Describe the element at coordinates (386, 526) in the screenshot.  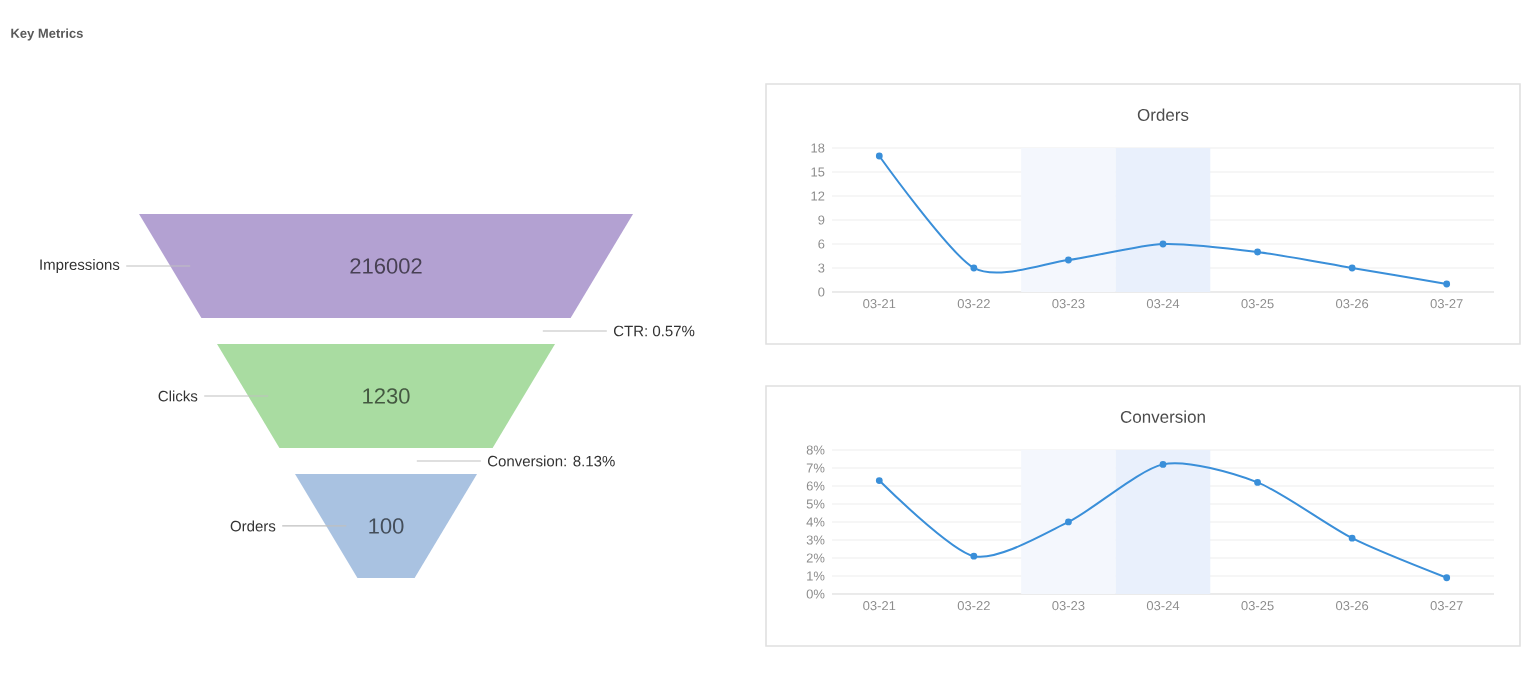
I see `data-label: 100` at that location.